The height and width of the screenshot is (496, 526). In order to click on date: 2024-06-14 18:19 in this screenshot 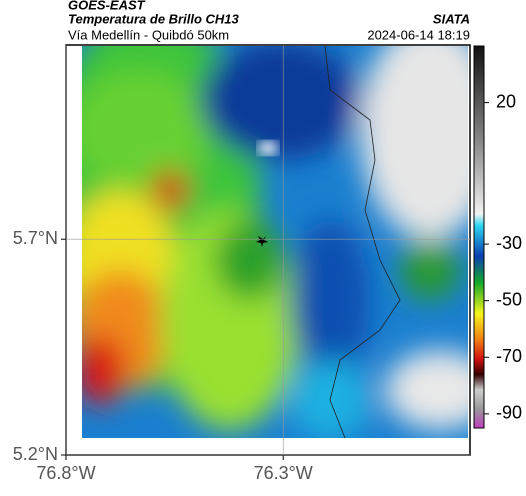, I will do `click(418, 34)`.